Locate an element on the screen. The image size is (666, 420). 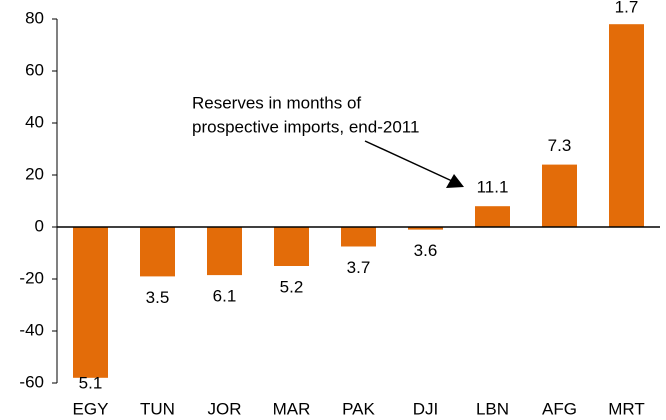
y-tick-label: -60 is located at coordinates (31, 381).